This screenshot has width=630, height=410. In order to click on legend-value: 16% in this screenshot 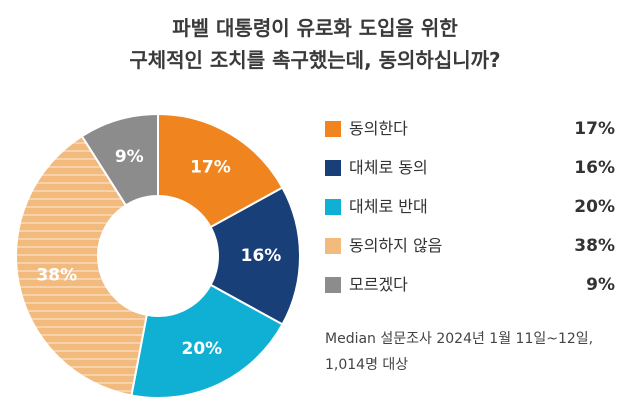, I will do `click(594, 168)`.